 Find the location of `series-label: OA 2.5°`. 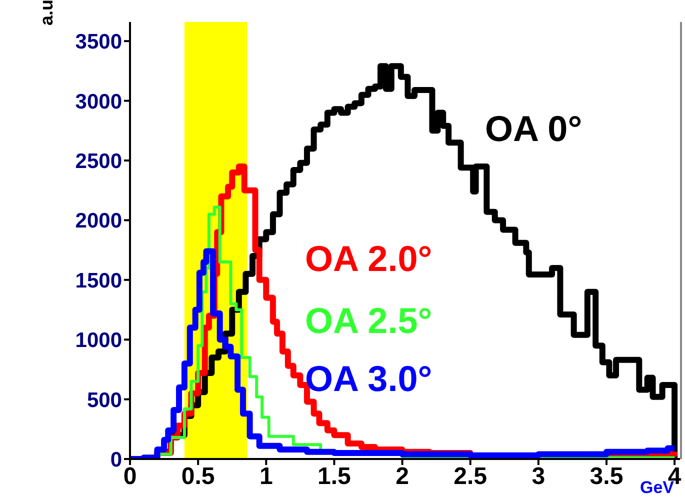

series-label: OA 2.5° is located at coordinates (368, 321).